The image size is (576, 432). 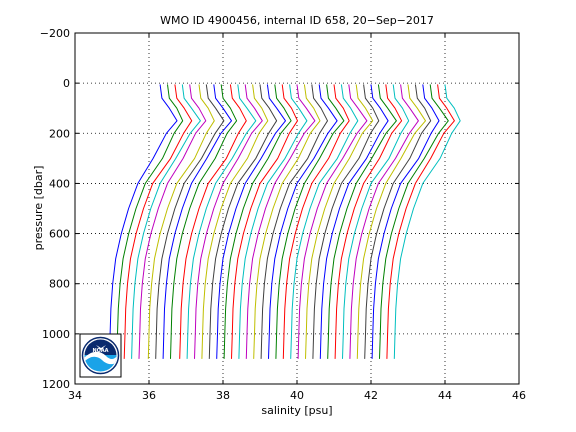 What do you see at coordinates (445, 395) in the screenshot?
I see `x-tick-label: 44` at bounding box center [445, 395].